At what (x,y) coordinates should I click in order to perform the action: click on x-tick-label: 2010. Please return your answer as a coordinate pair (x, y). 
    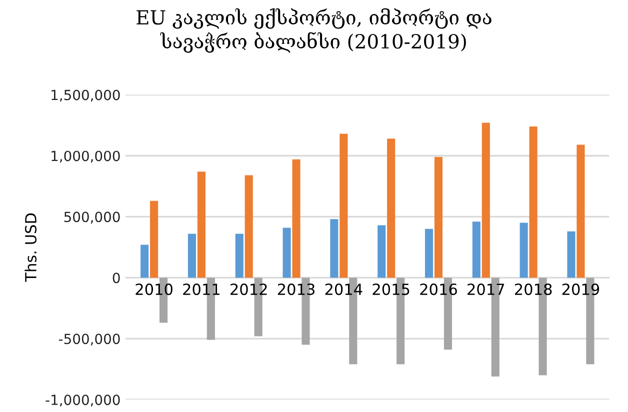
    Looking at the image, I should click on (154, 290).